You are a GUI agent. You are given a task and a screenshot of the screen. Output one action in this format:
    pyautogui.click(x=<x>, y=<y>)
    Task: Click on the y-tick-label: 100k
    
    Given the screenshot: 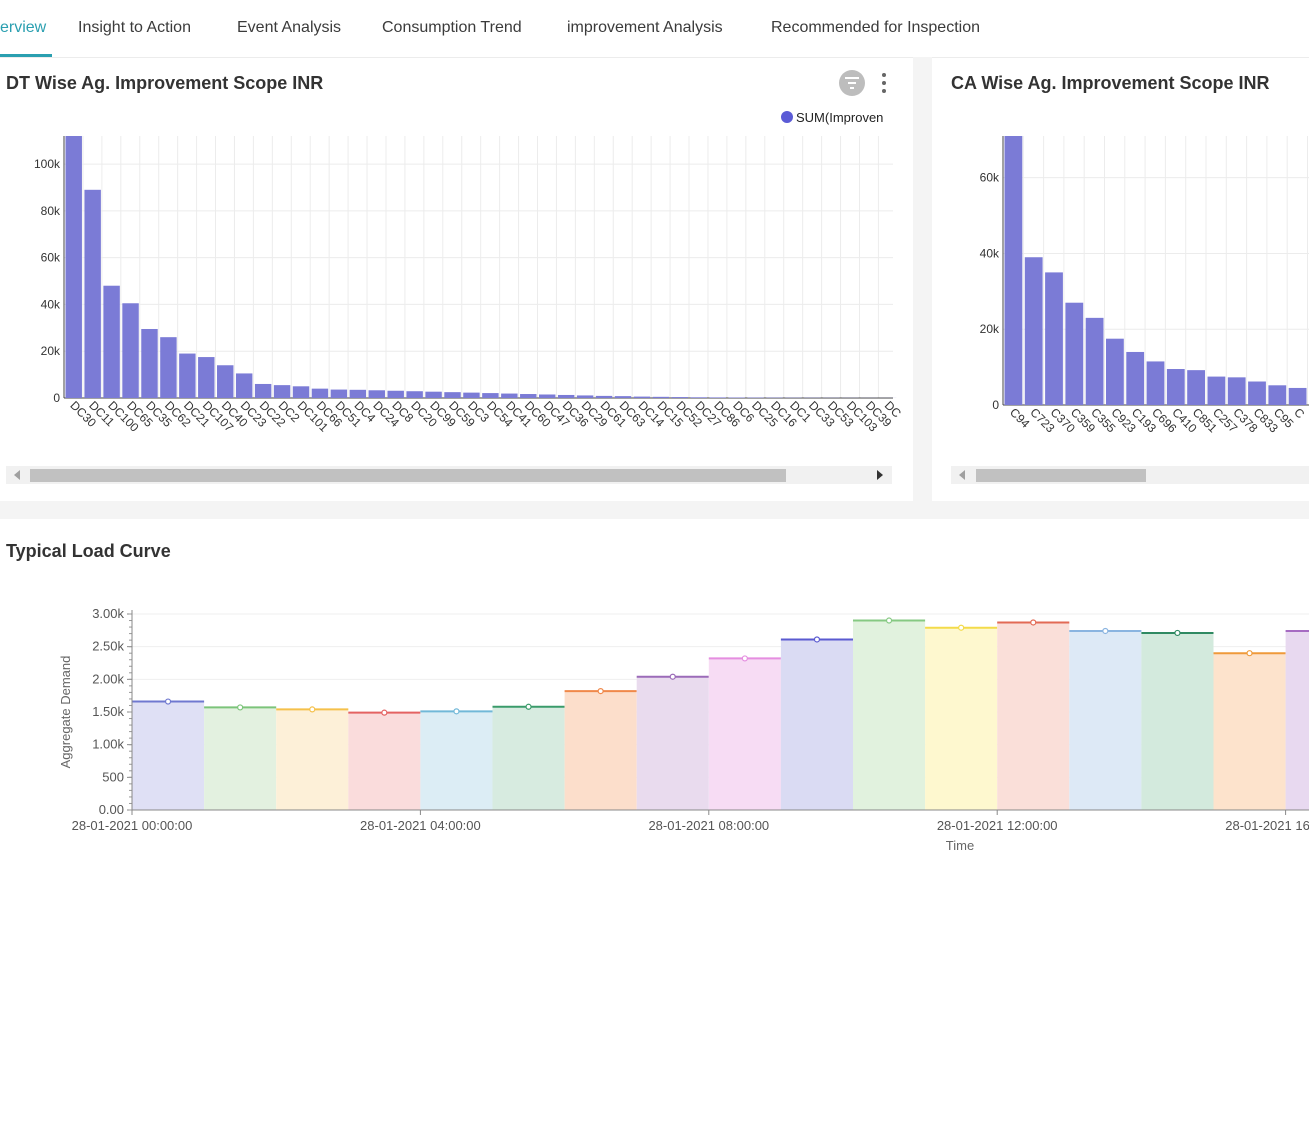 What is the action you would take?
    pyautogui.click(x=47, y=164)
    